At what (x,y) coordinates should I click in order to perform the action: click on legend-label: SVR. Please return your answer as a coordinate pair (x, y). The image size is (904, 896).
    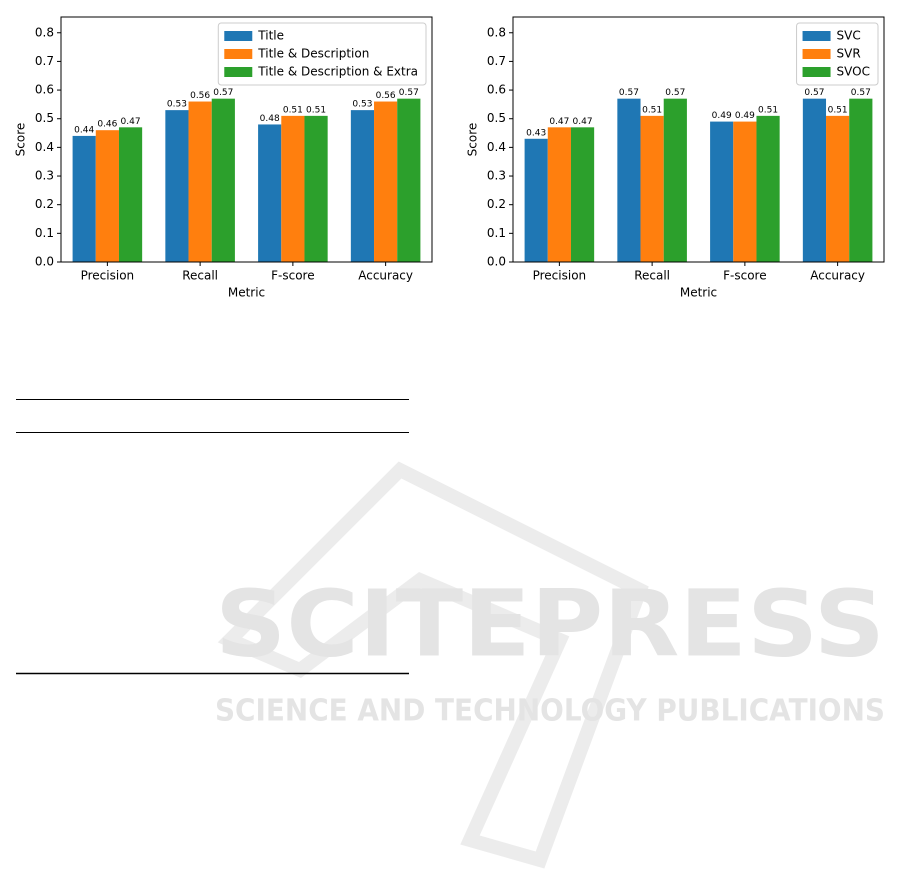
    Looking at the image, I should click on (849, 54).